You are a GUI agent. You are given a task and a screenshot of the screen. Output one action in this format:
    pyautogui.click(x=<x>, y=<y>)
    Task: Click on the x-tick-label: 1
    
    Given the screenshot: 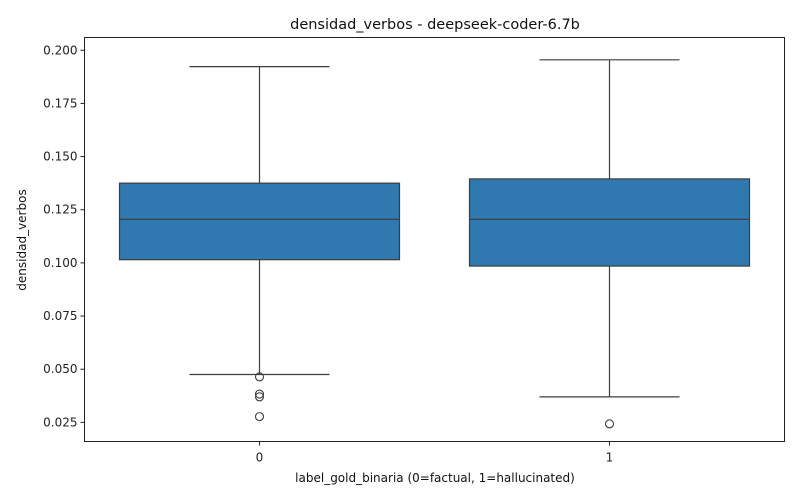 What is the action you would take?
    pyautogui.click(x=610, y=458)
    